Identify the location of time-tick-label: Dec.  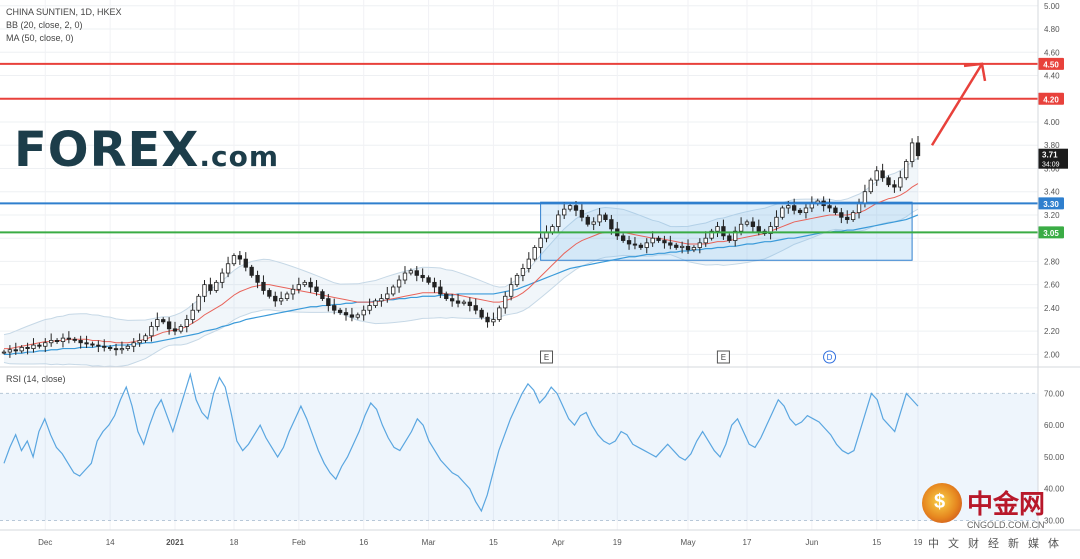
(45, 542).